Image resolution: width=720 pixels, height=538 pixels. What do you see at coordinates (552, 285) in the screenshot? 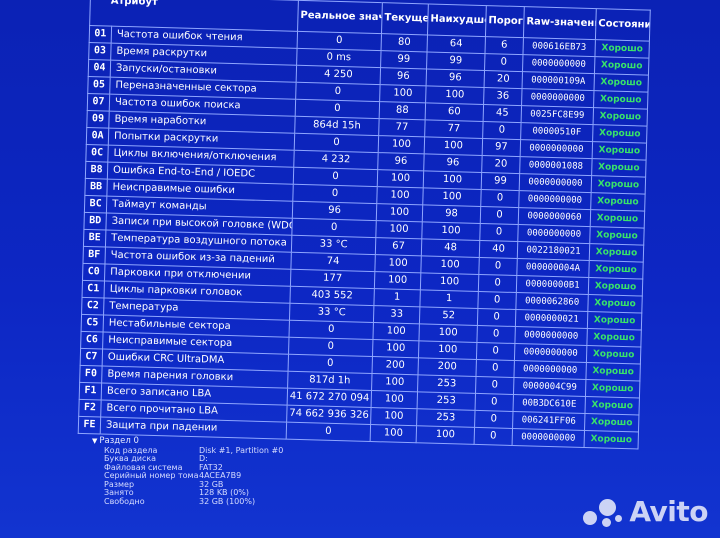
I see `raw-value-cell: 00000000B1` at bounding box center [552, 285].